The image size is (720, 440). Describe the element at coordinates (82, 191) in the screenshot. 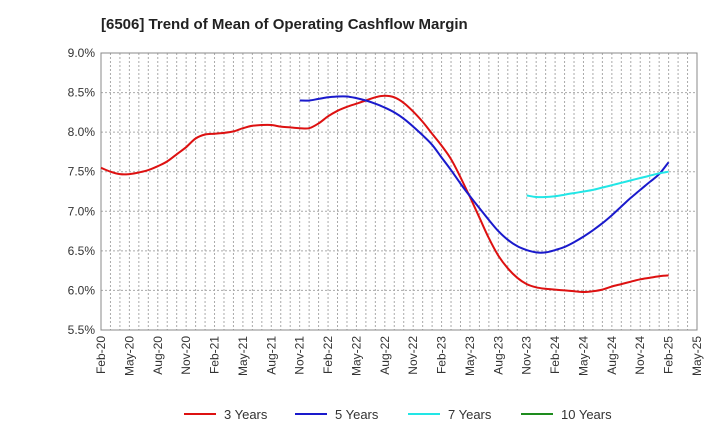

I see `y-axis: 9.0% 8.5% 8.0% 7.5% 7.0% 6.5% 6.0% 5.5%` at that location.